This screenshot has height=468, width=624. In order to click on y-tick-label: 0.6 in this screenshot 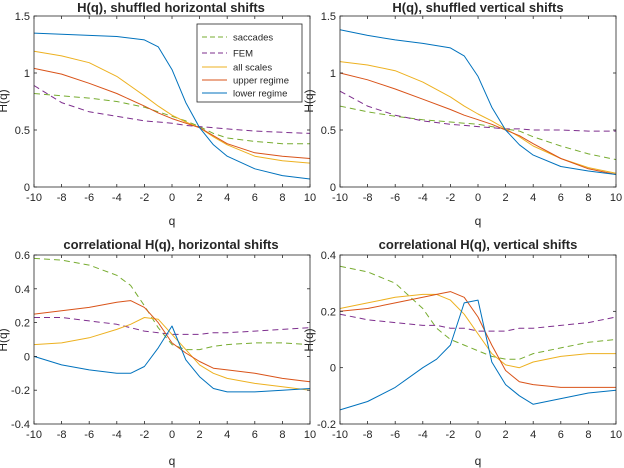, I will do `click(22, 256)`.